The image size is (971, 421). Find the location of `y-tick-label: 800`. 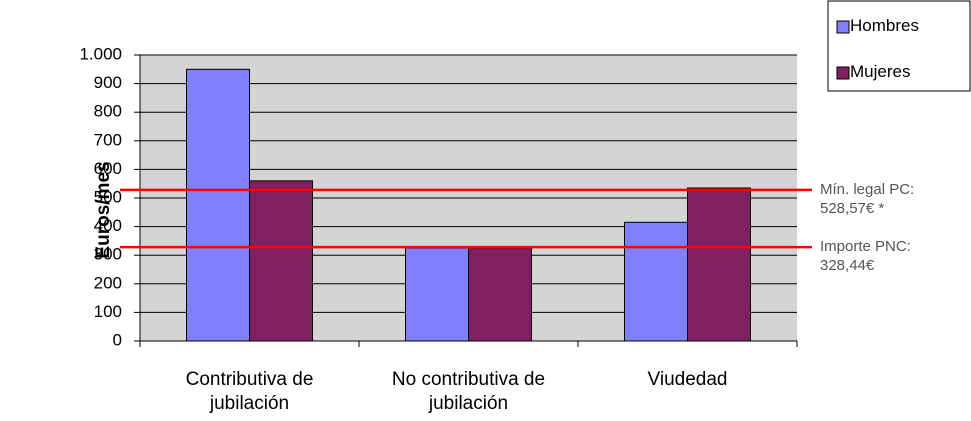

y-tick-label: 800 is located at coordinates (108, 111).